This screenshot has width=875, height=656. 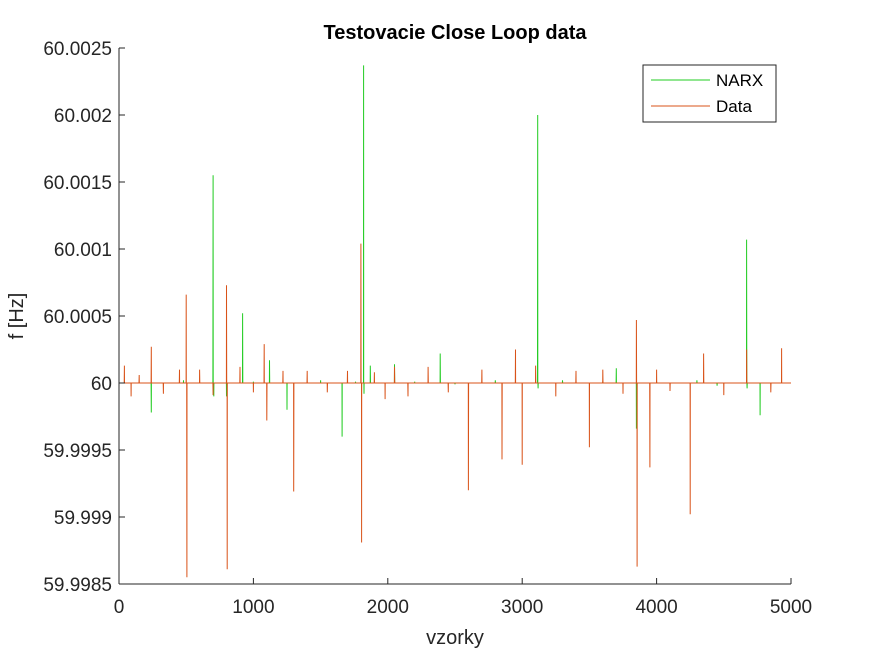 What do you see at coordinates (83, 116) in the screenshot?
I see `y-tick-label: 60.002` at bounding box center [83, 116].